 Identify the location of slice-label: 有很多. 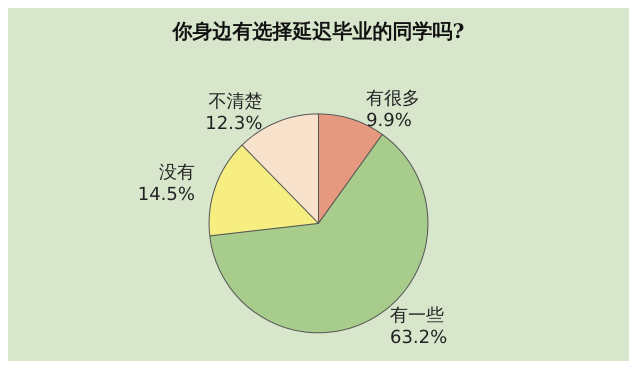
(393, 99).